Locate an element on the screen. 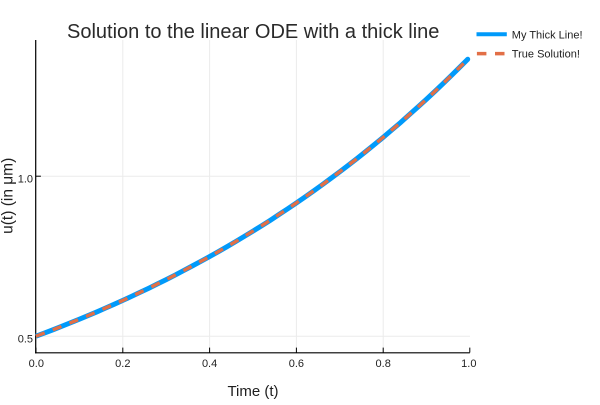 This screenshot has height=405, width=600. svg-text: True Solution! is located at coordinates (546, 55).